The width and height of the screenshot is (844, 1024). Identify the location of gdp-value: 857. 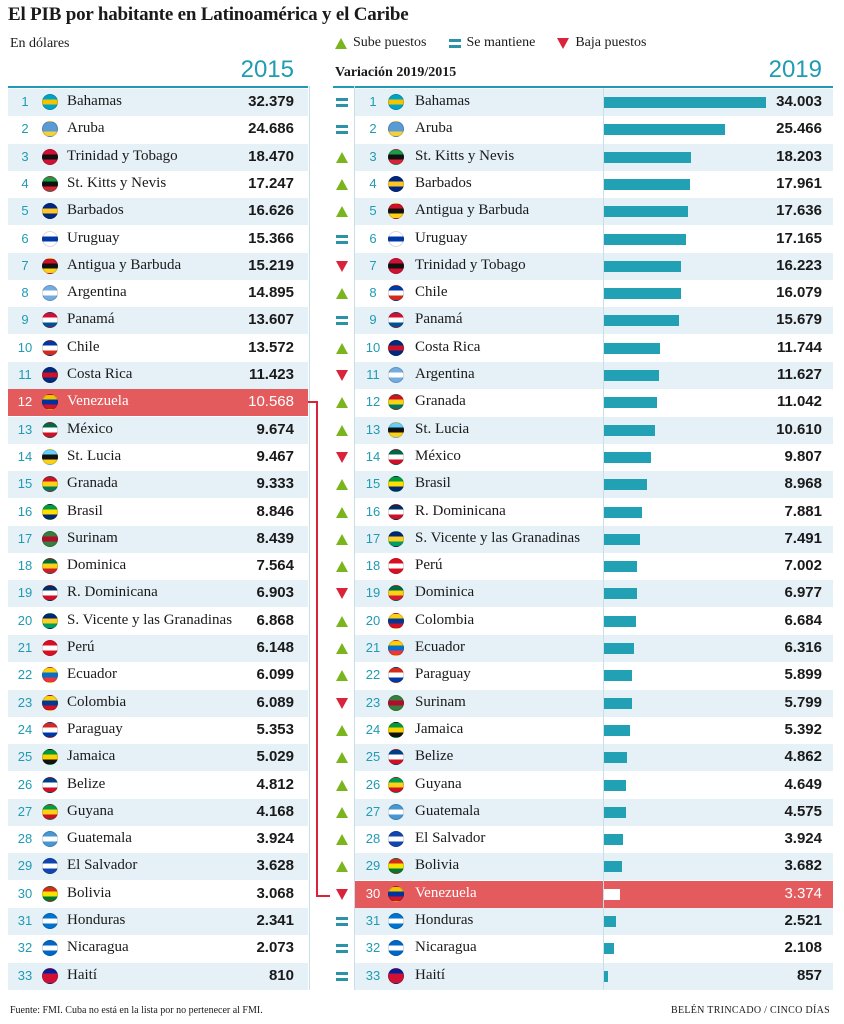
(809, 975).